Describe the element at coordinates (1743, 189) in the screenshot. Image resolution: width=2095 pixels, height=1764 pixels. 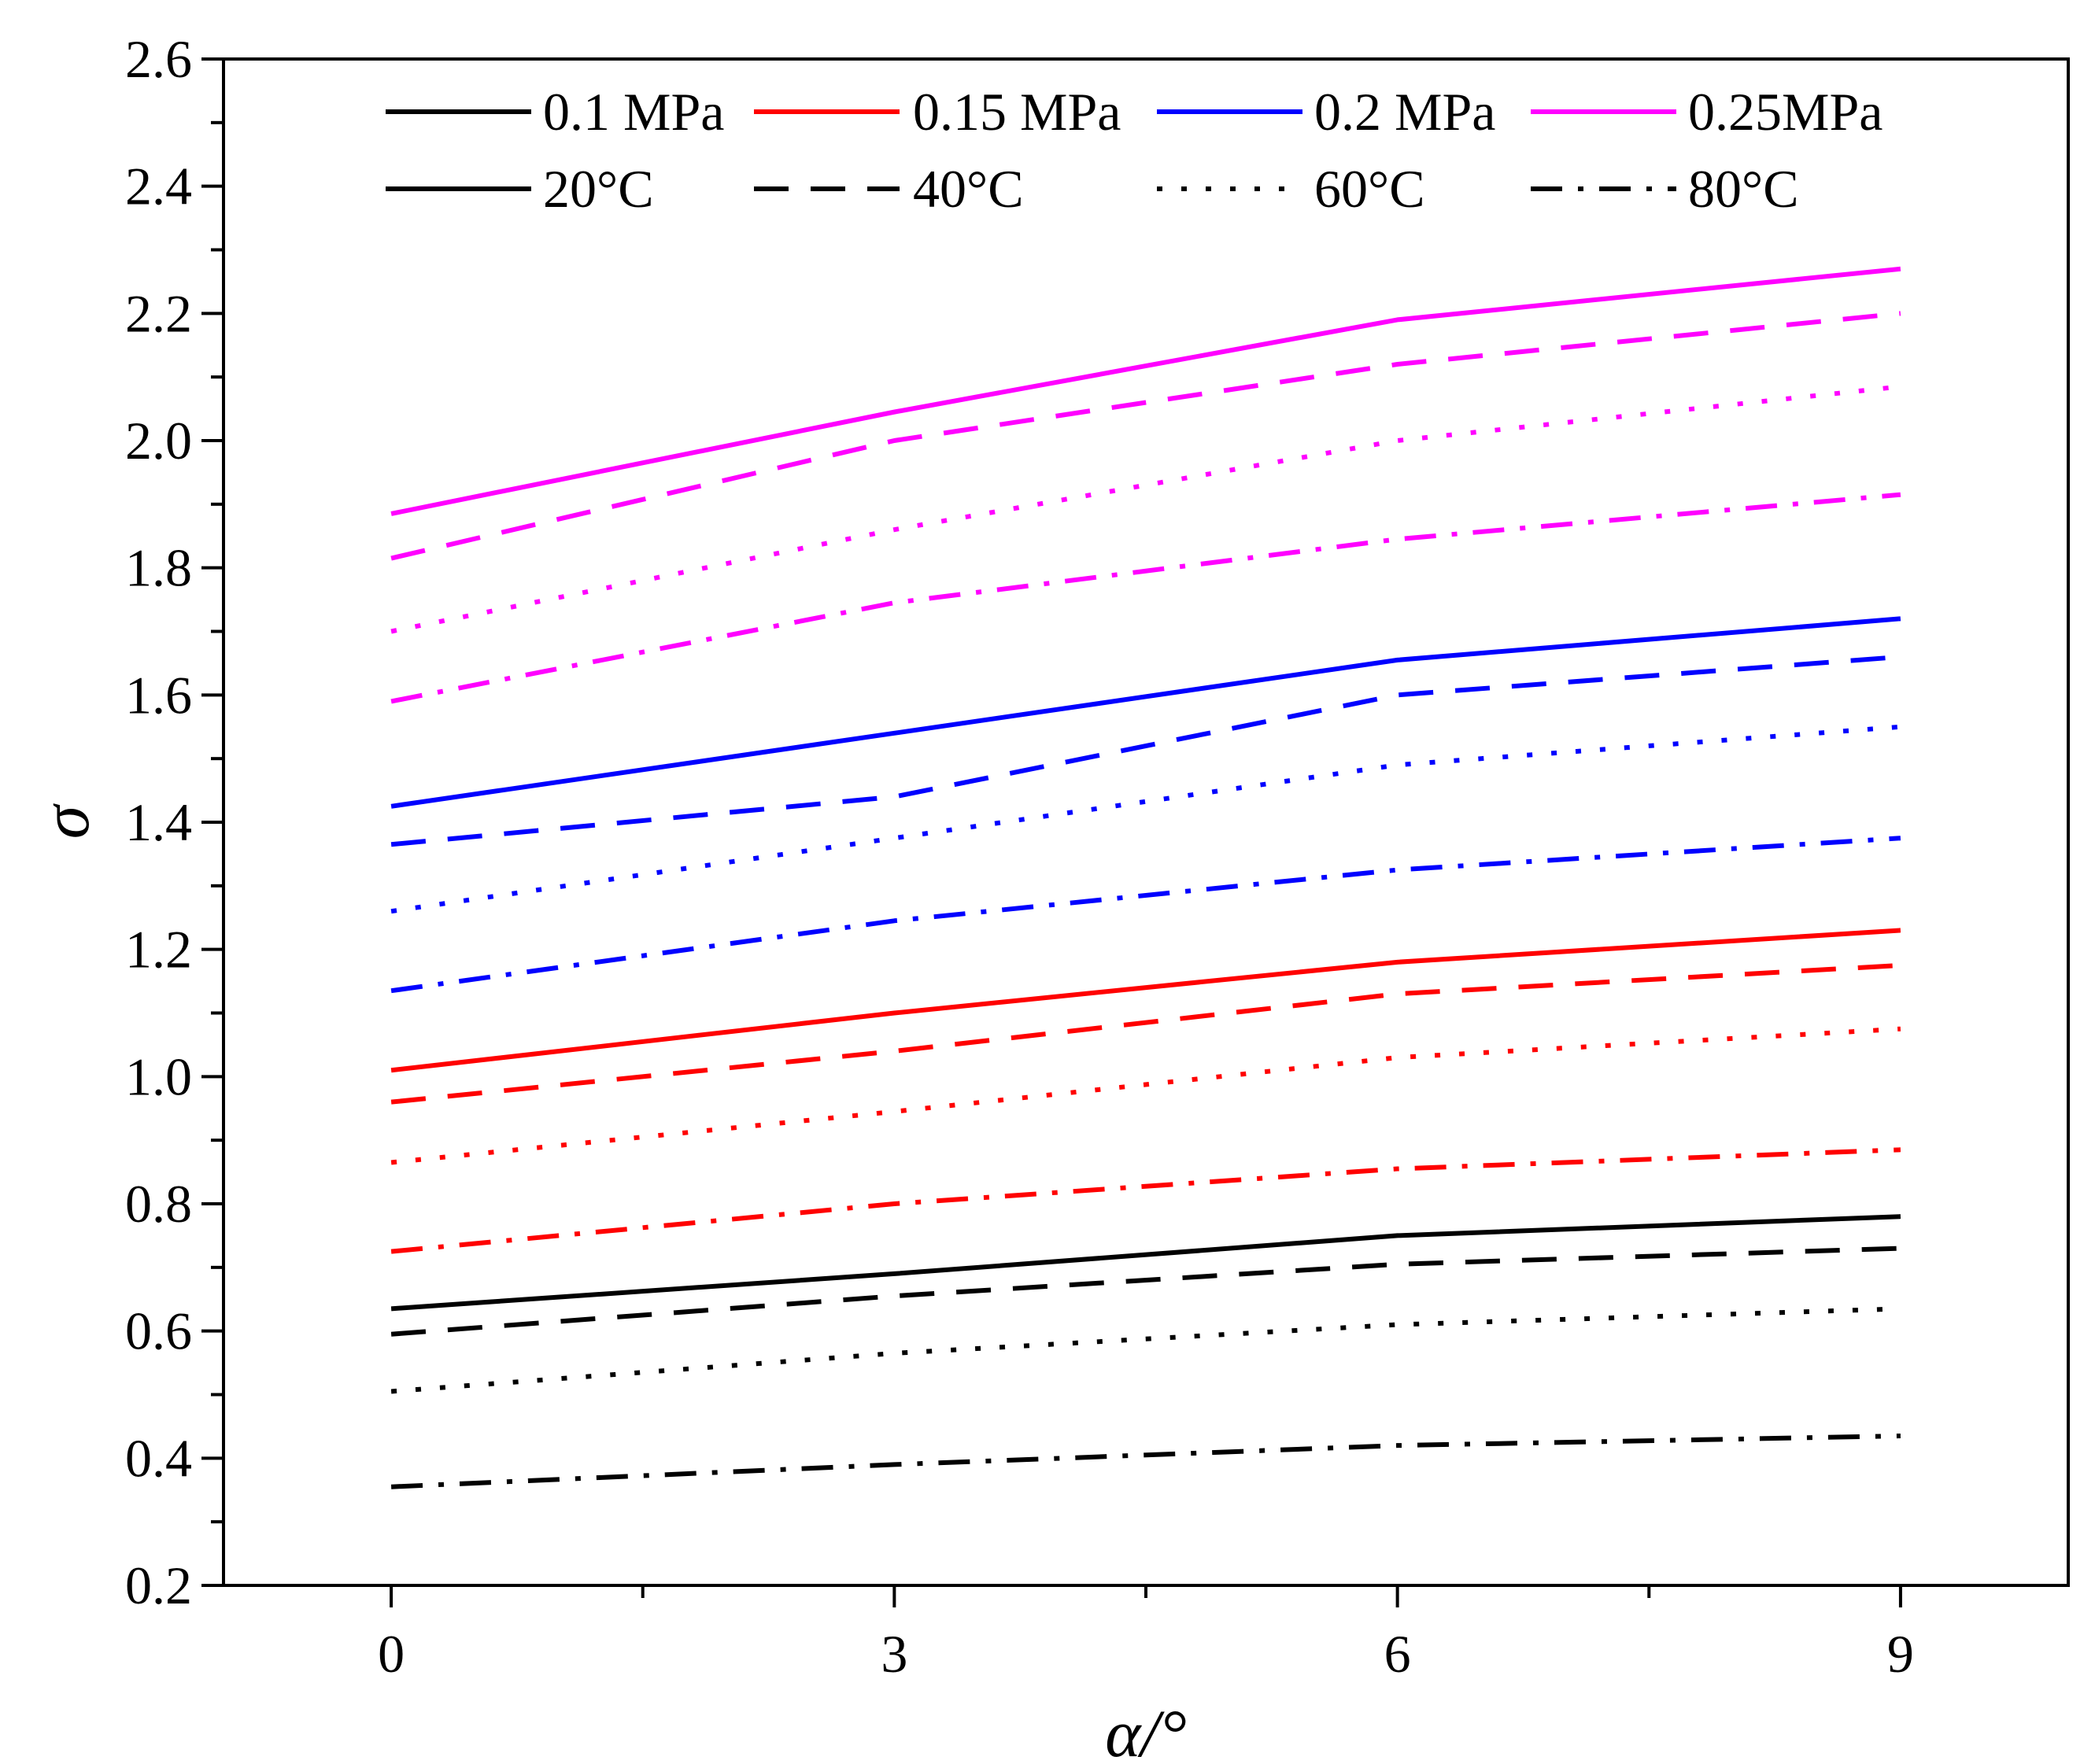
I see `legend-temperature-label: 80°C` at that location.